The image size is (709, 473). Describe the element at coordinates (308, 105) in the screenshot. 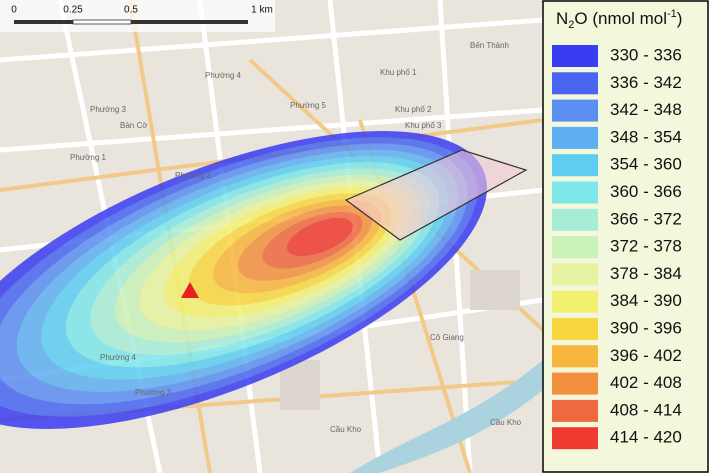

I see `map-label: Phường 5` at that location.